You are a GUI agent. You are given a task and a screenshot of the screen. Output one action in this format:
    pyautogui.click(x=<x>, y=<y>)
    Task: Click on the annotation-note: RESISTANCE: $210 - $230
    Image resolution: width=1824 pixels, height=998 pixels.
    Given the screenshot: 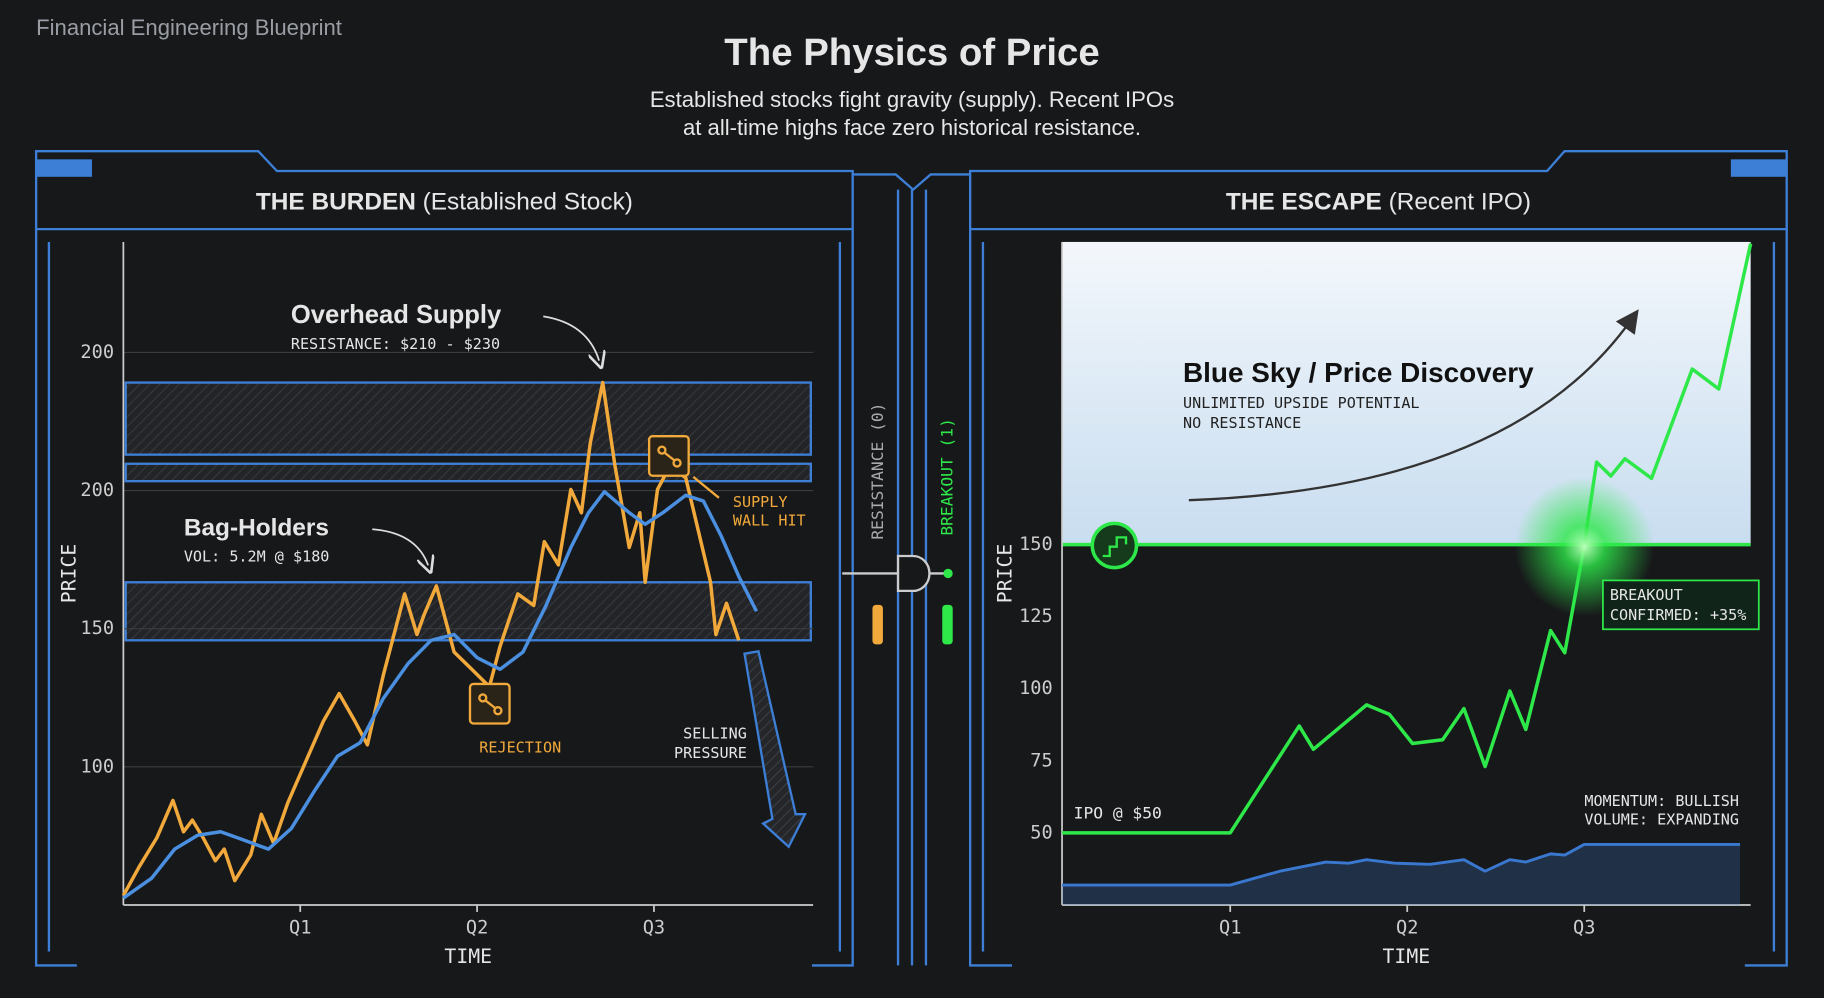 What is the action you would take?
    pyautogui.click(x=395, y=344)
    